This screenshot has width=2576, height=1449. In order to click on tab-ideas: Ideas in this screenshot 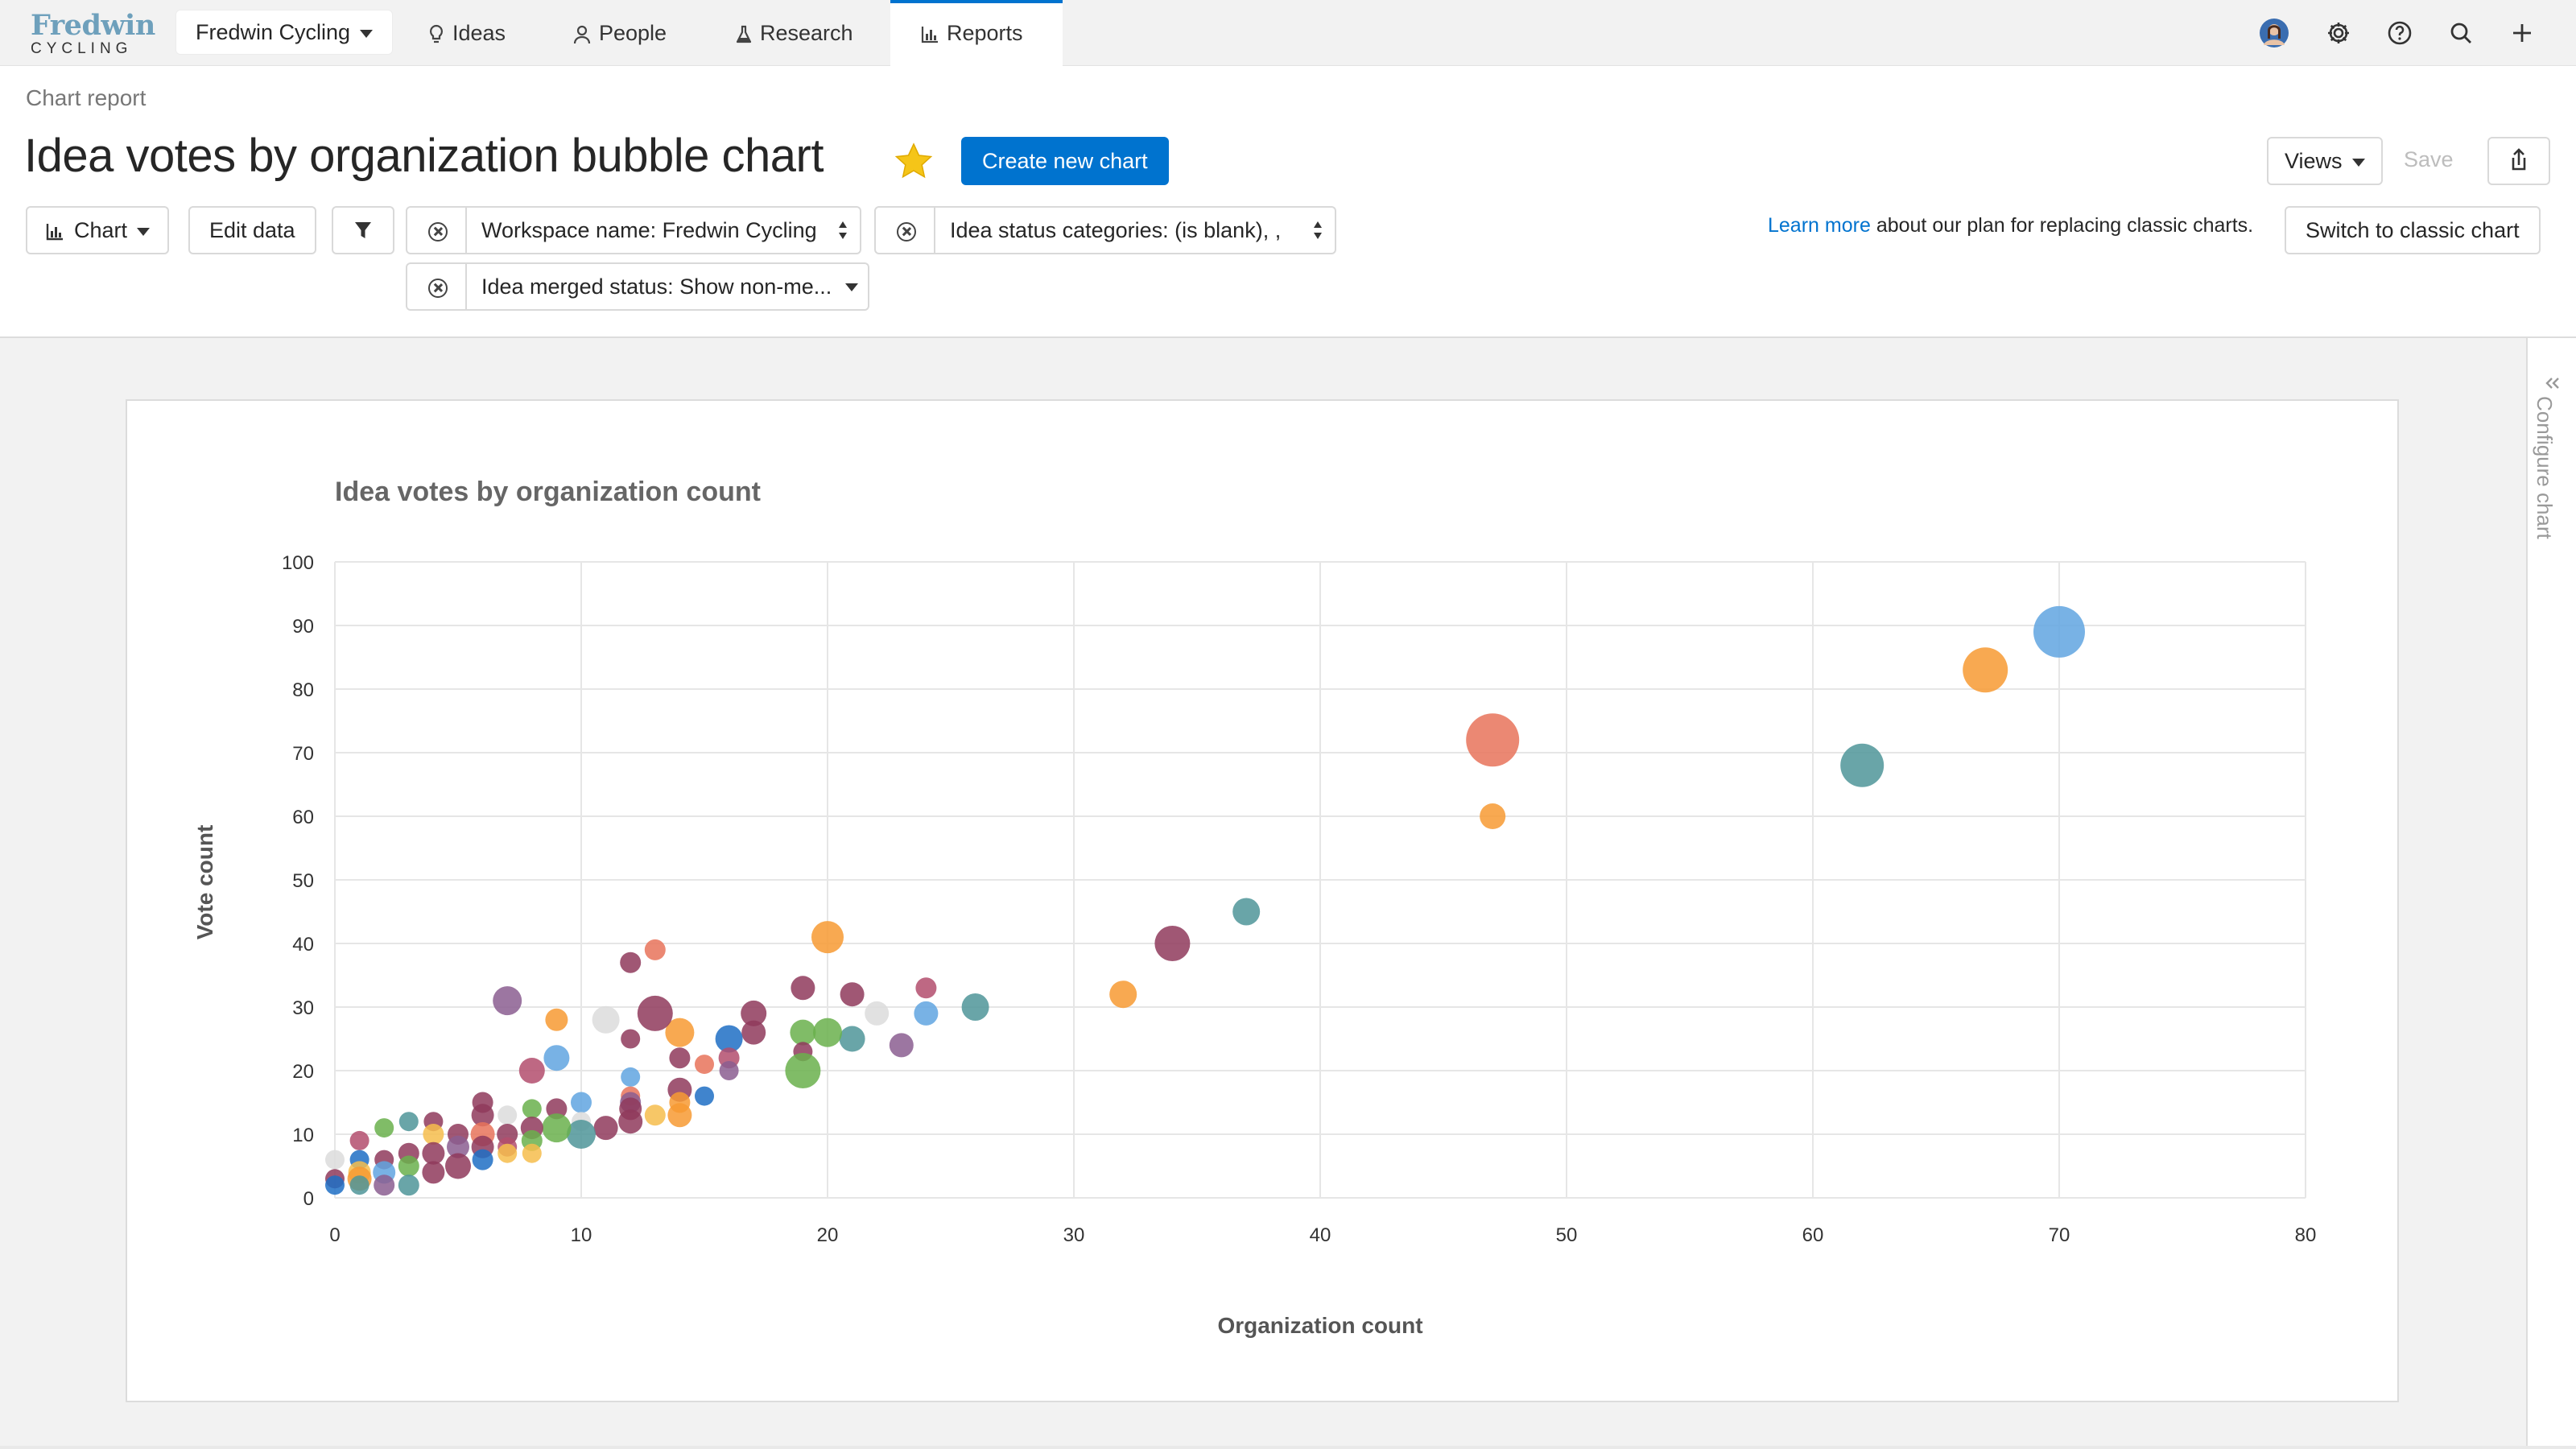, I will do `click(467, 33)`.